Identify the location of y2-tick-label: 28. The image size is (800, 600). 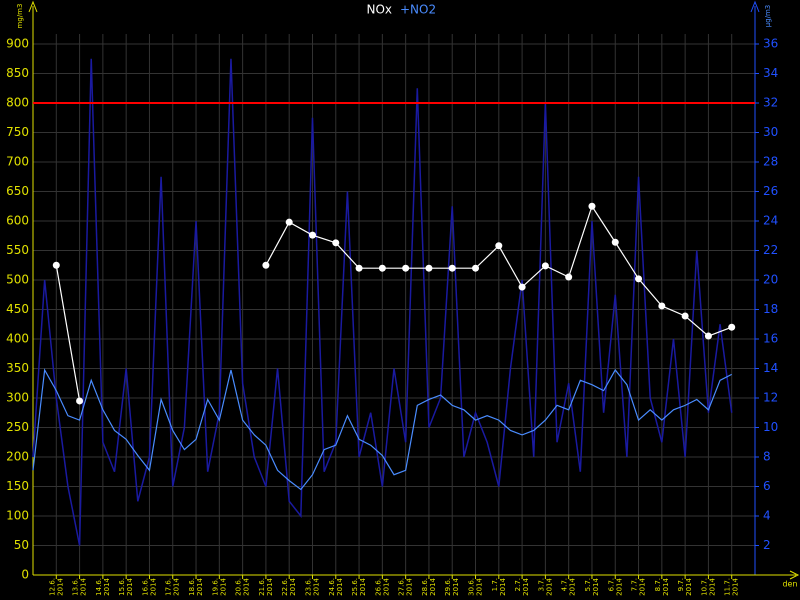
(770, 162).